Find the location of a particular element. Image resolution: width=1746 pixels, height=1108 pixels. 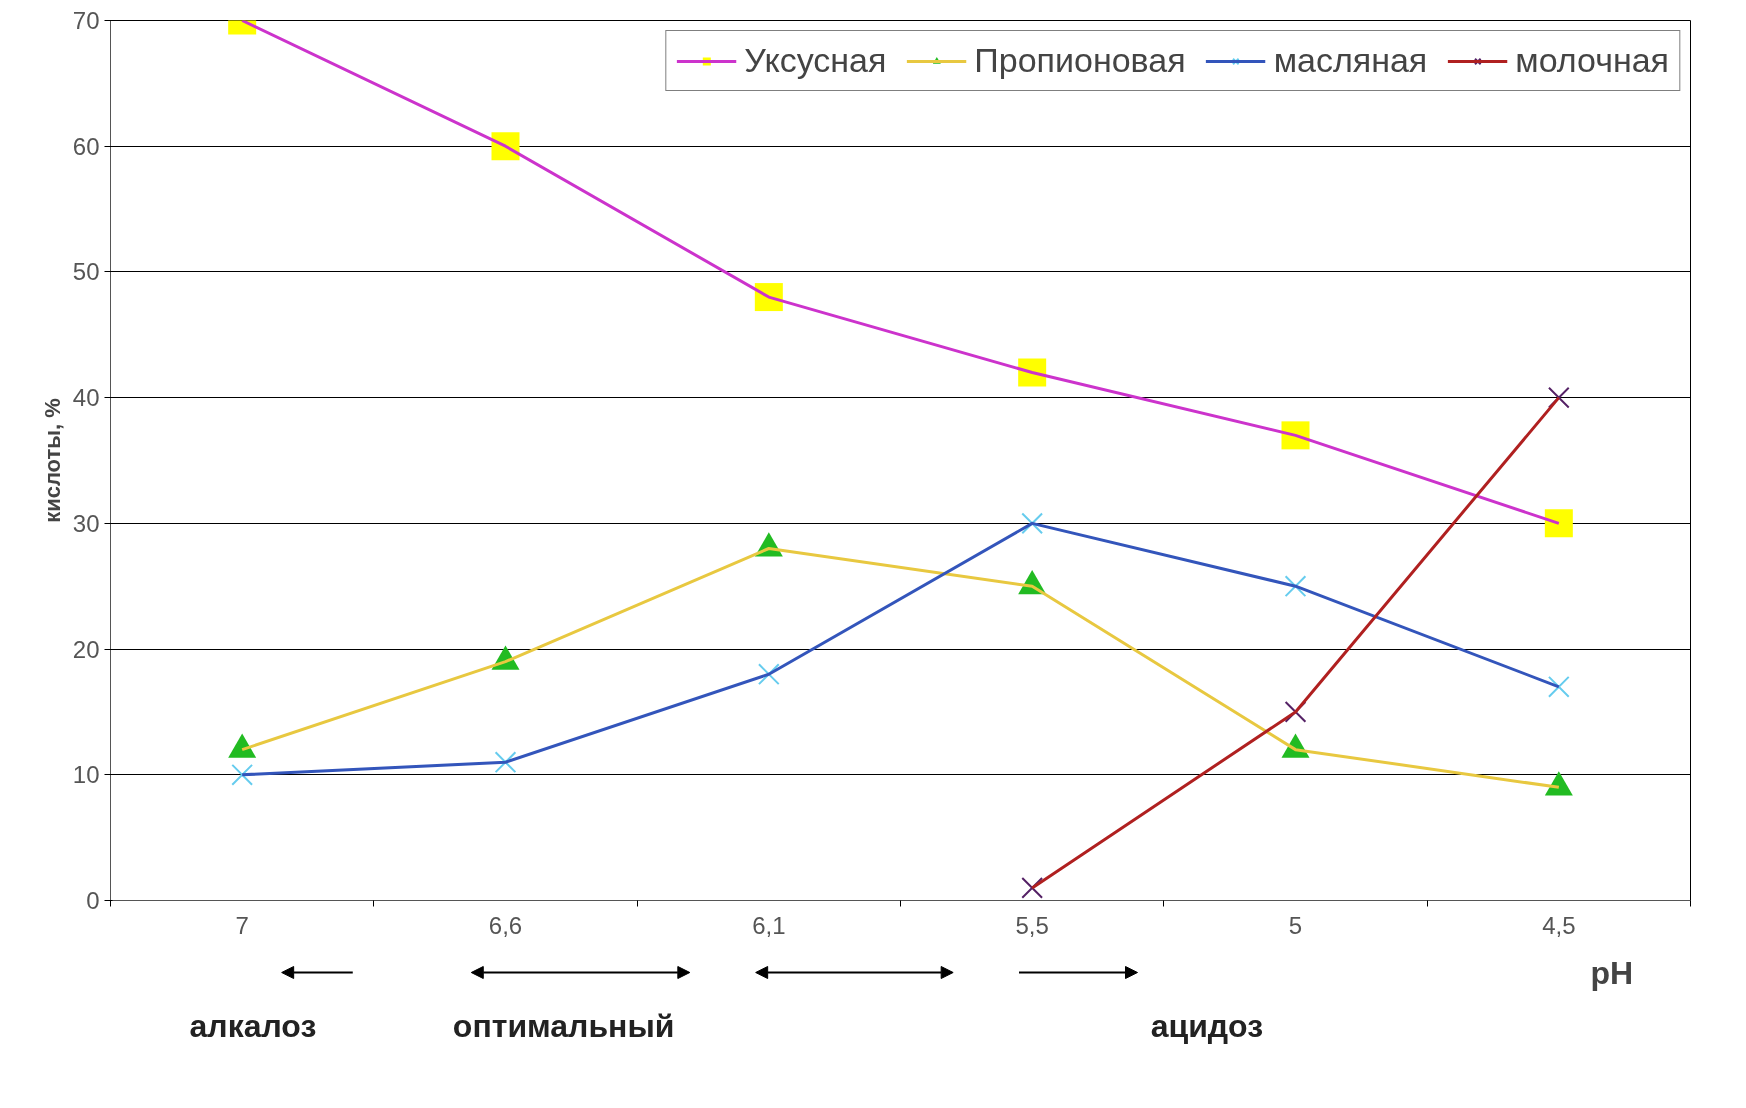

x-tick-label: 5,5 is located at coordinates (1032, 925).